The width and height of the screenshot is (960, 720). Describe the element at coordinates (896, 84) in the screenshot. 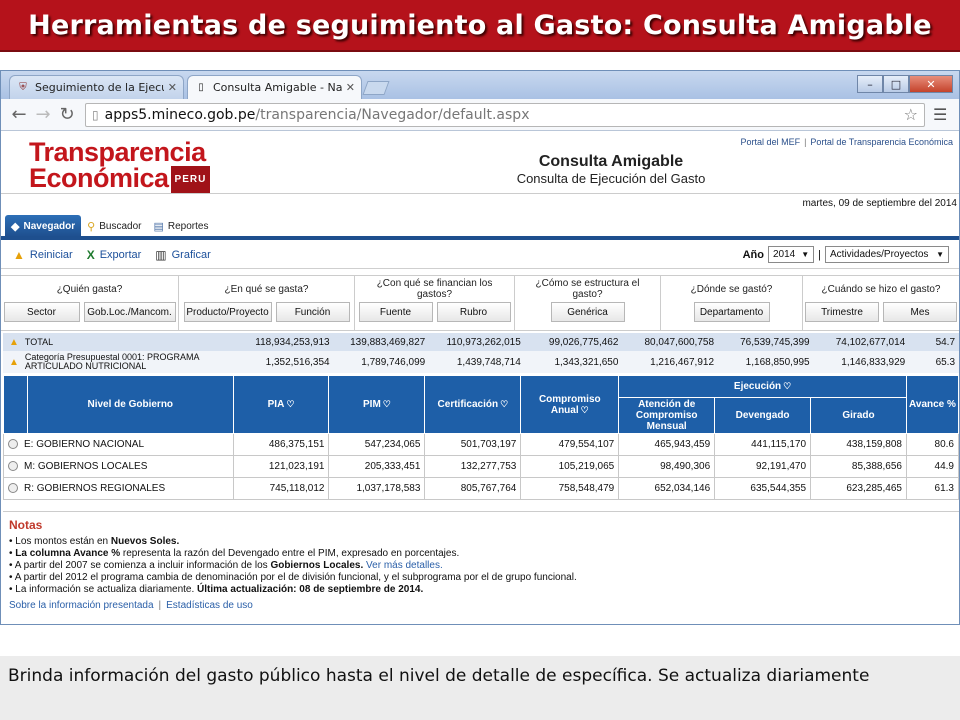

I see `maximize-button: □` at that location.